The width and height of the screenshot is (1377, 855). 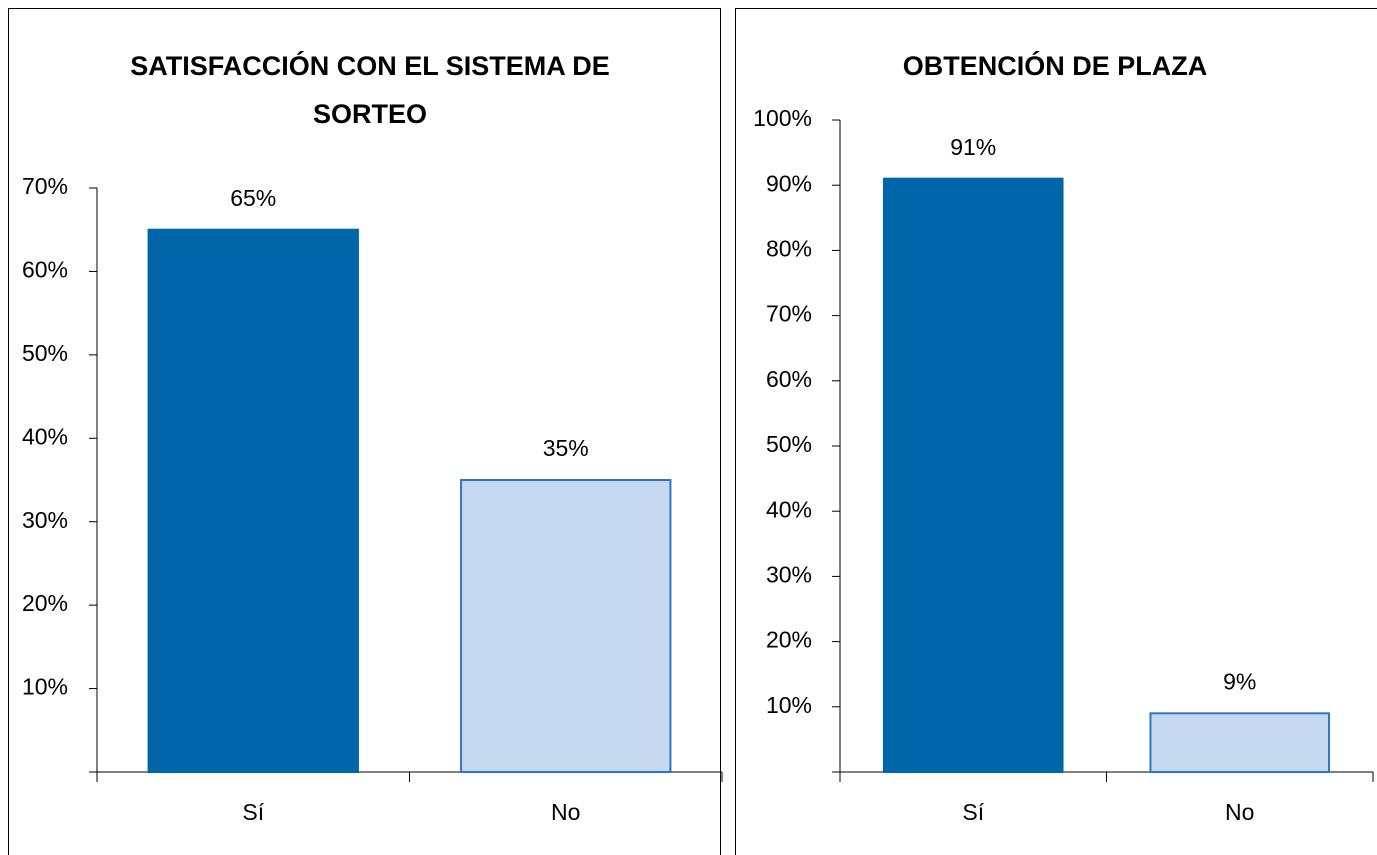 What do you see at coordinates (253, 198) in the screenshot?
I see `data-label: 65%` at bounding box center [253, 198].